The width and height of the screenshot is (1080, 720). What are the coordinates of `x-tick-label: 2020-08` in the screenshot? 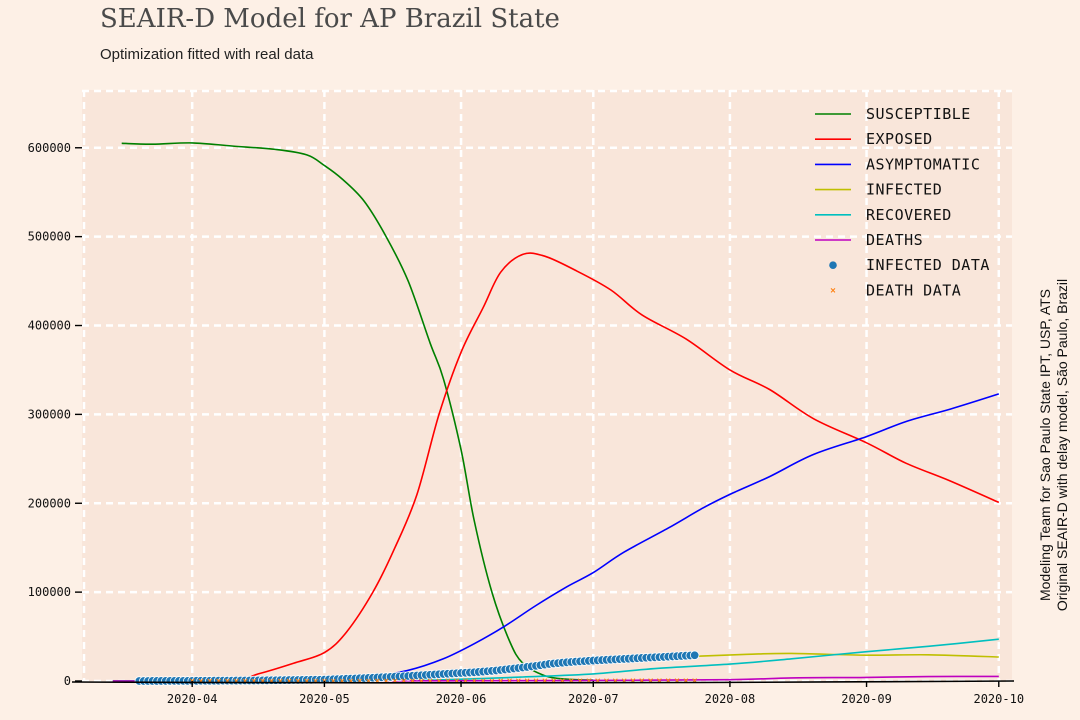 It's located at (730, 699).